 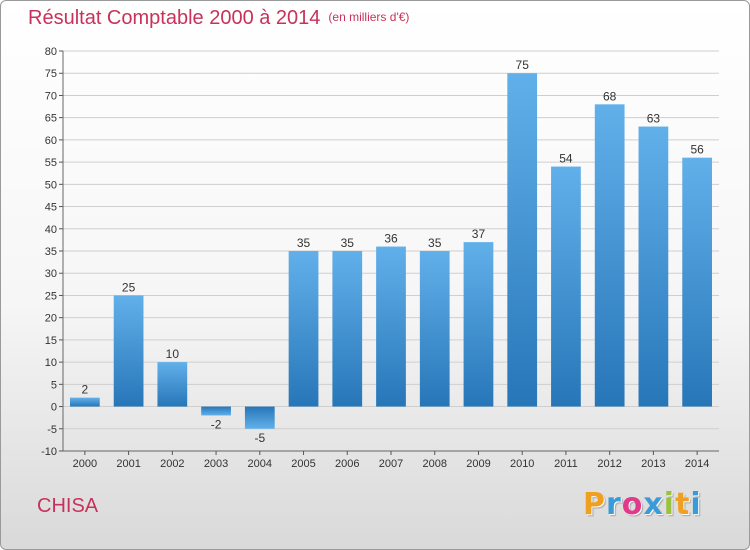 I want to click on y-tick-label: -10, so click(x=49, y=452).